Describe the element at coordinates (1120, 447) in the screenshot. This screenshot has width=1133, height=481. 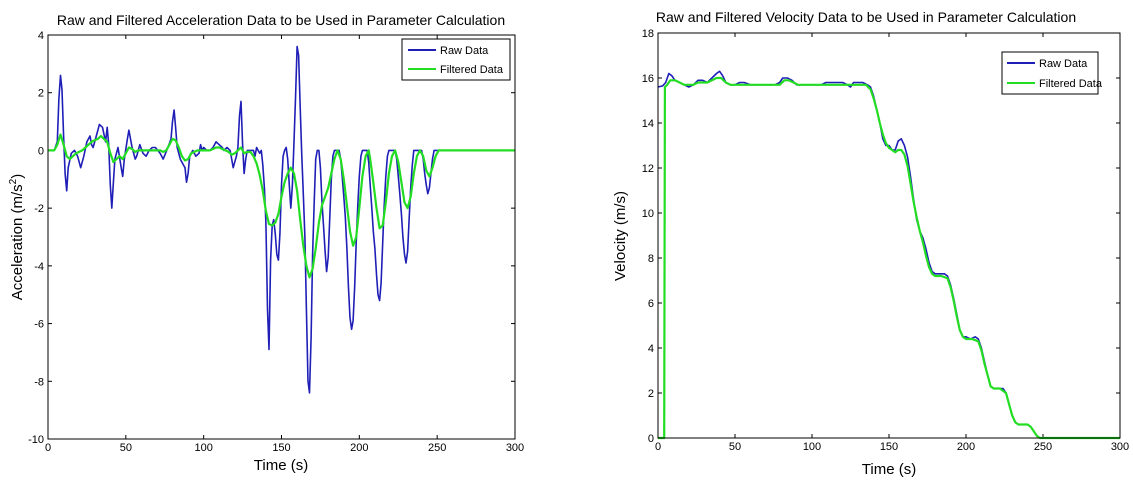
I see `velocity-x-tick-label: 300` at that location.